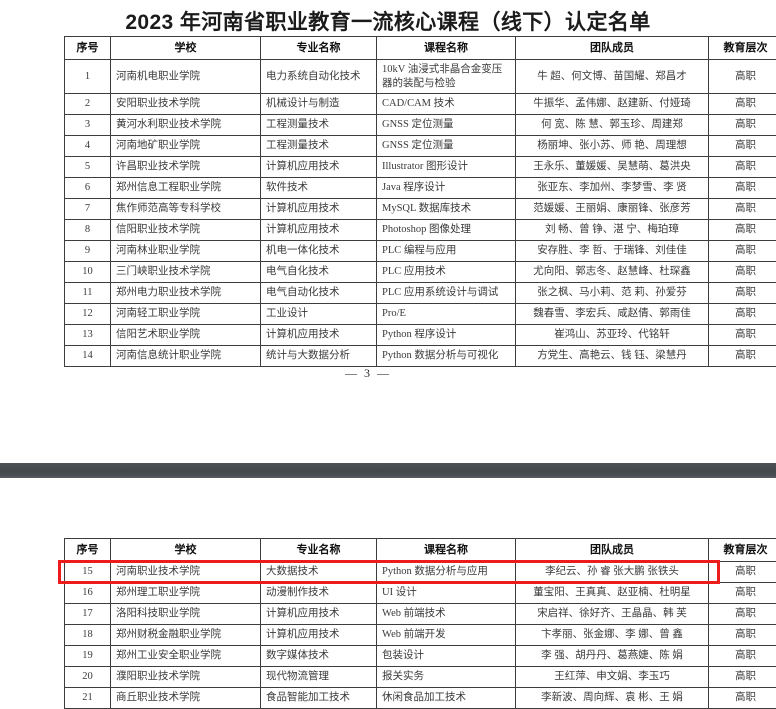 Image resolution: width=776 pixels, height=709 pixels. I want to click on row-cell-index: 21, so click(88, 698).